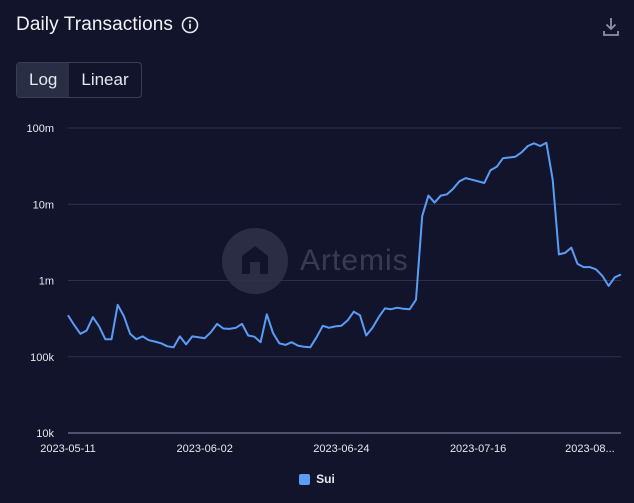 This screenshot has width=634, height=503. Describe the element at coordinates (190, 25) in the screenshot. I see `info-icon` at that location.